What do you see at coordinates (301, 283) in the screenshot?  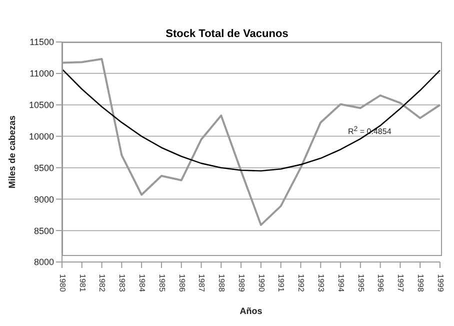 I see `x-tick-label: 1992` at bounding box center [301, 283].